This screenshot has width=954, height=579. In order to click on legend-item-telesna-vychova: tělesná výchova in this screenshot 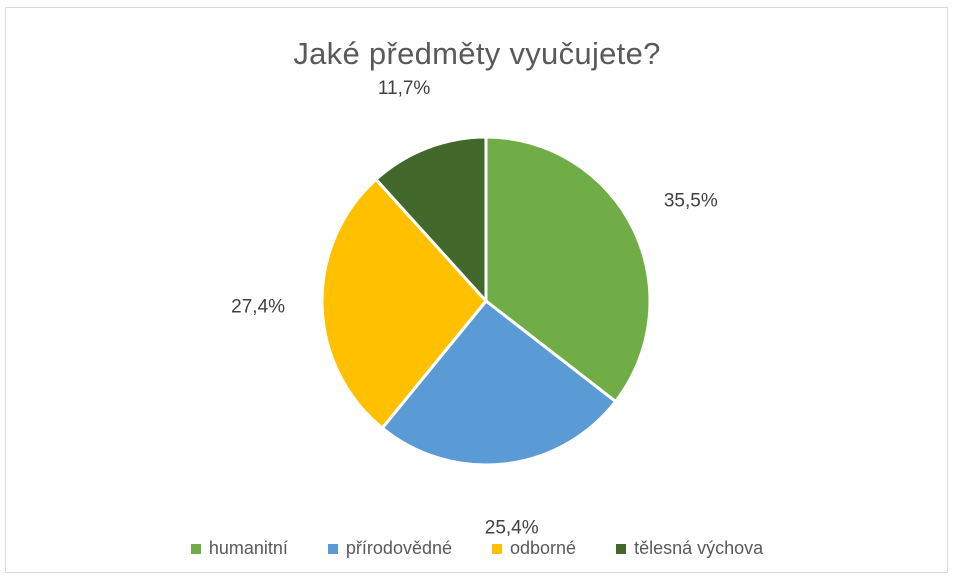, I will do `click(689, 548)`.